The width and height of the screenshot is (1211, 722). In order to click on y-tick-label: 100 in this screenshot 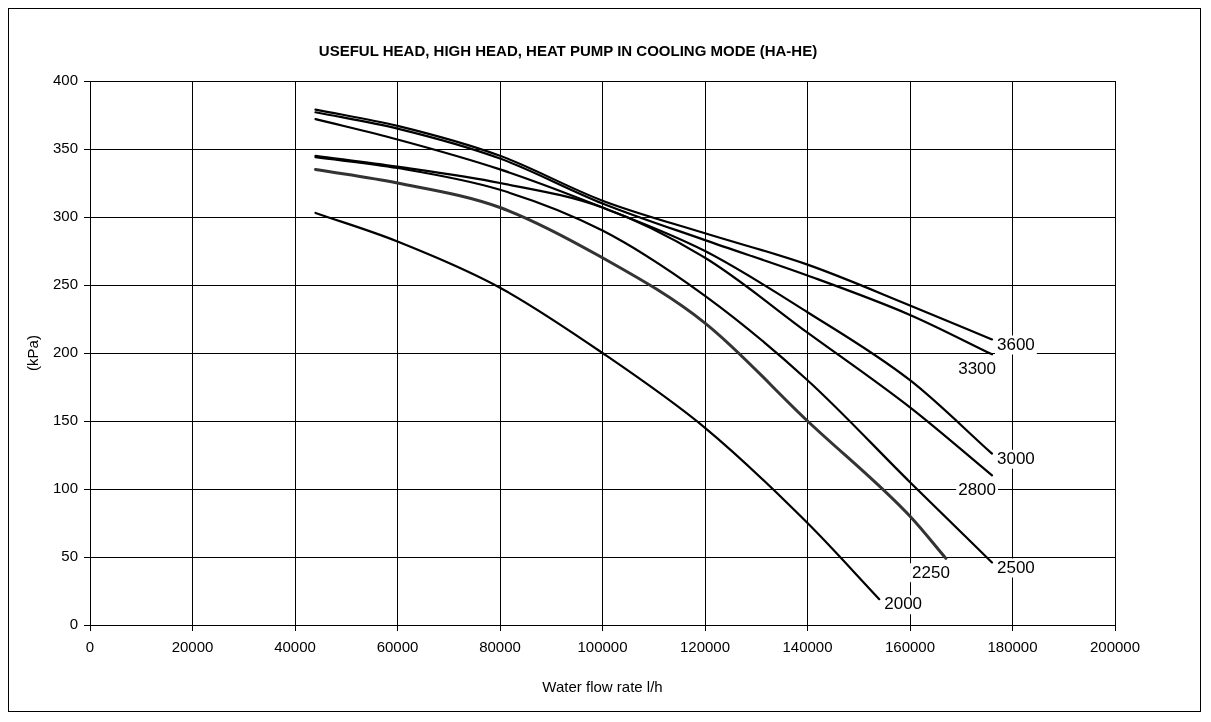, I will do `click(66, 488)`.